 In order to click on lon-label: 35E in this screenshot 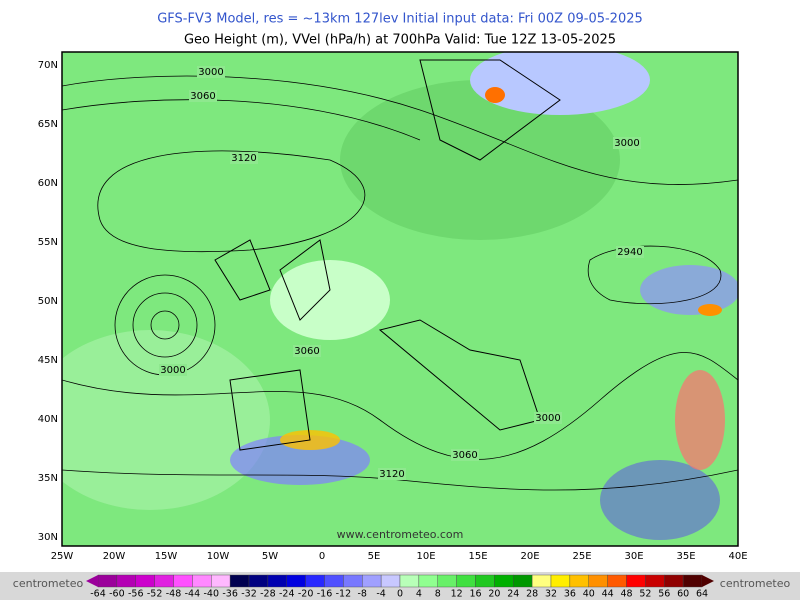, I will do `click(685, 556)`.